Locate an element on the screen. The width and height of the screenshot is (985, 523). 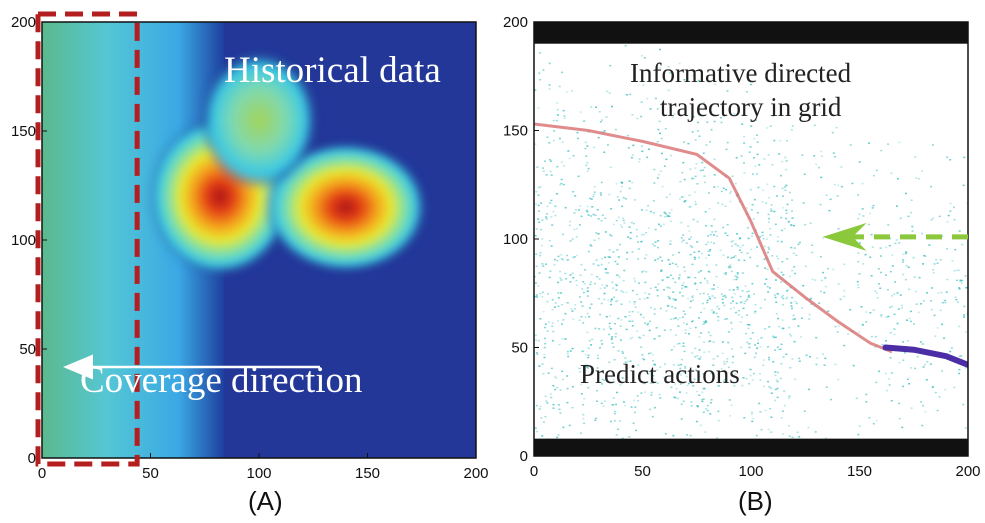
x-tick-label: 150 is located at coordinates (367, 473).